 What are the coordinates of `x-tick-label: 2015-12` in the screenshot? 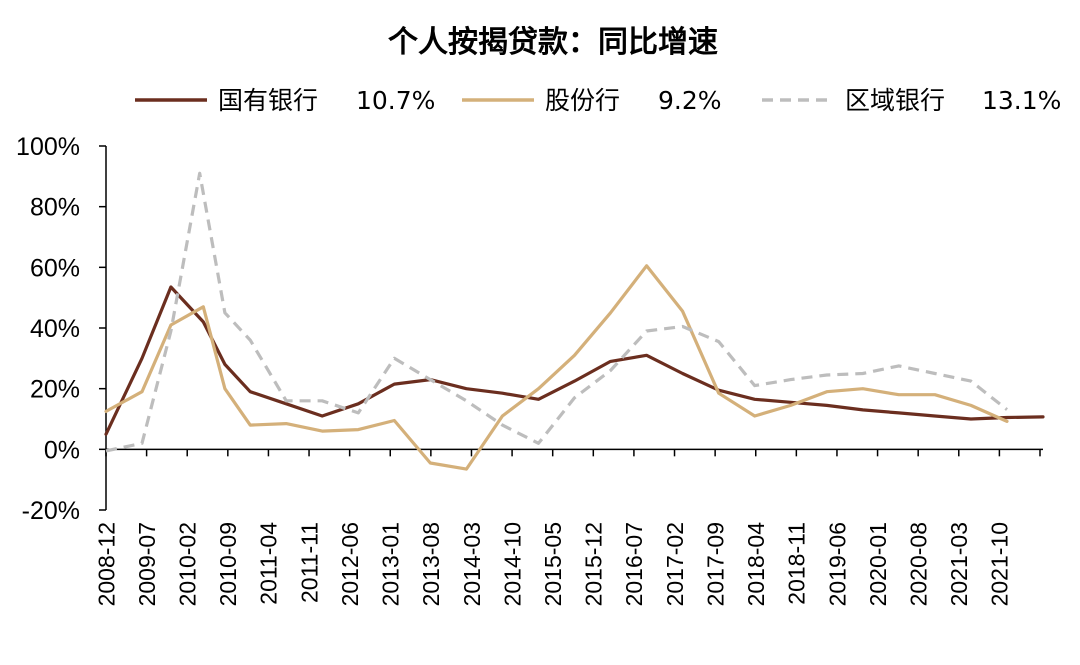 It's located at (594, 564).